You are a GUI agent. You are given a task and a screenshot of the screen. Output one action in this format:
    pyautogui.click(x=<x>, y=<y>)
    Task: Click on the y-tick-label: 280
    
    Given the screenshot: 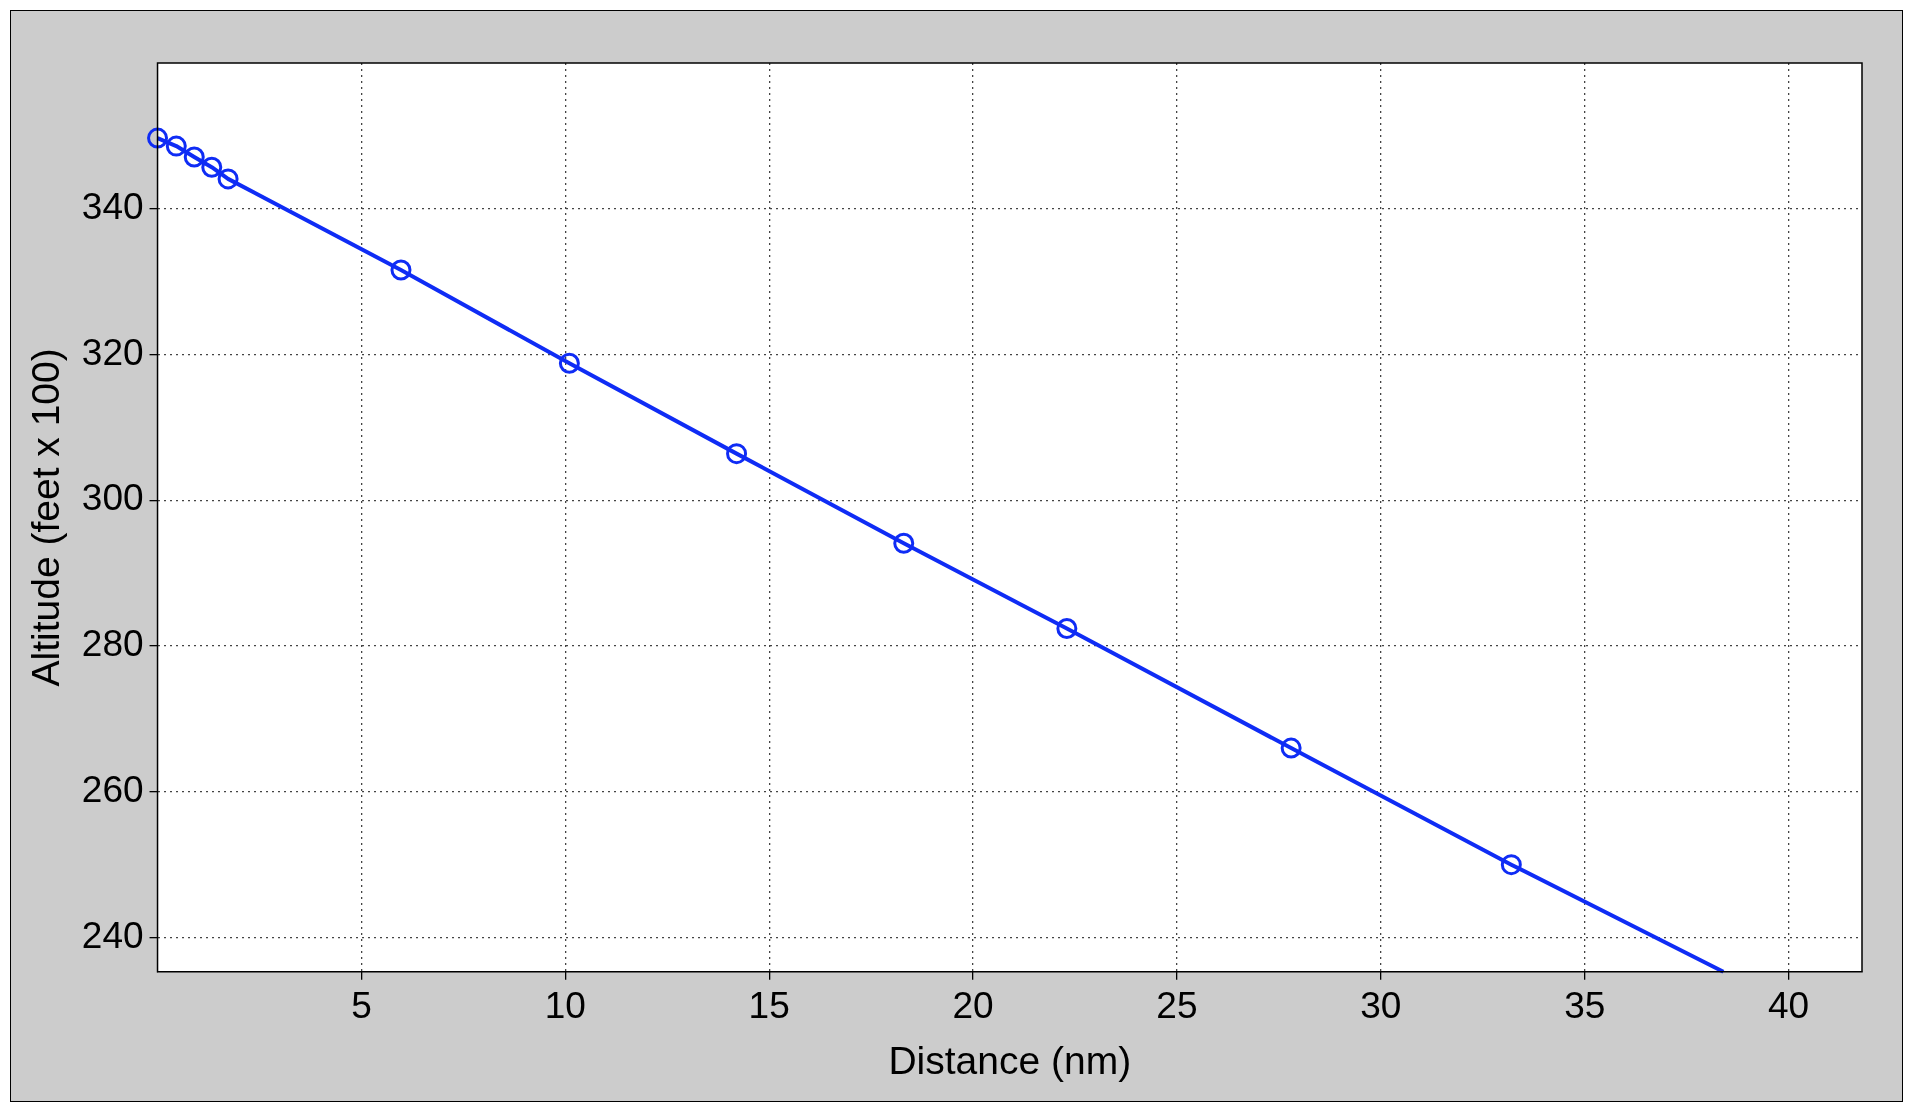 What is the action you would take?
    pyautogui.click(x=112, y=644)
    